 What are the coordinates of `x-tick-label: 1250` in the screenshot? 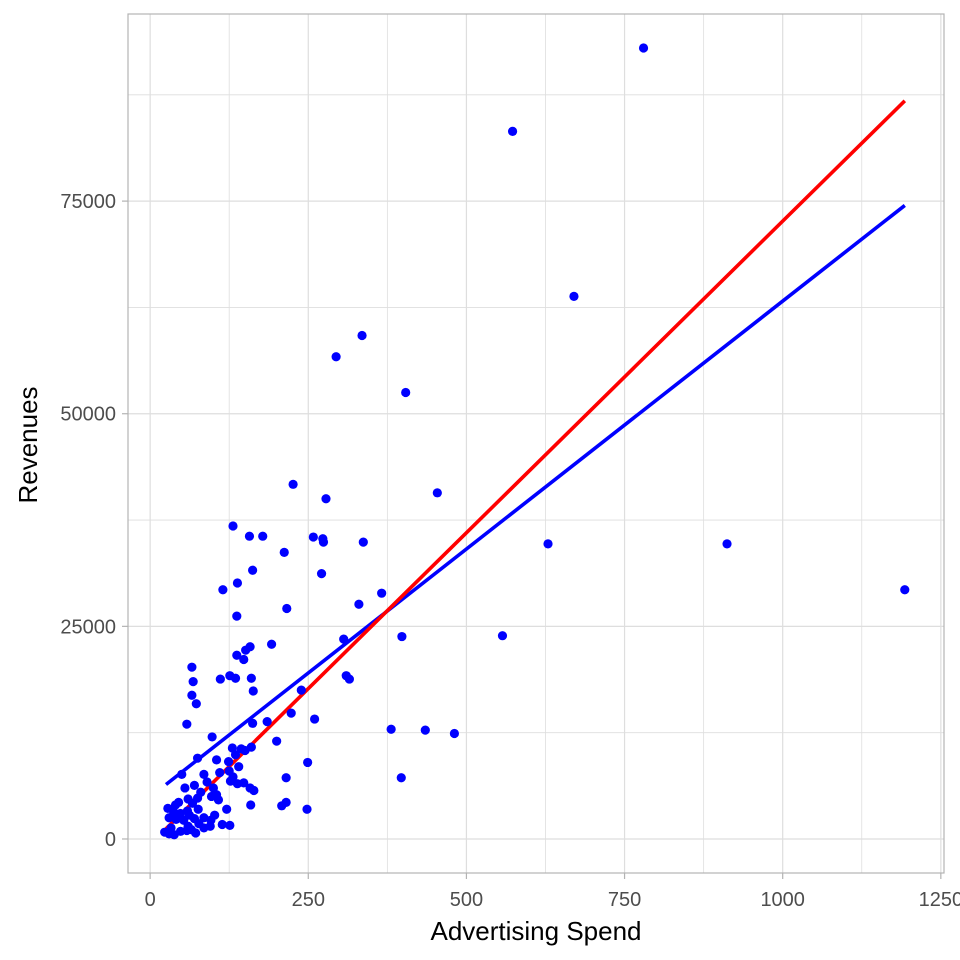 It's located at (939, 900).